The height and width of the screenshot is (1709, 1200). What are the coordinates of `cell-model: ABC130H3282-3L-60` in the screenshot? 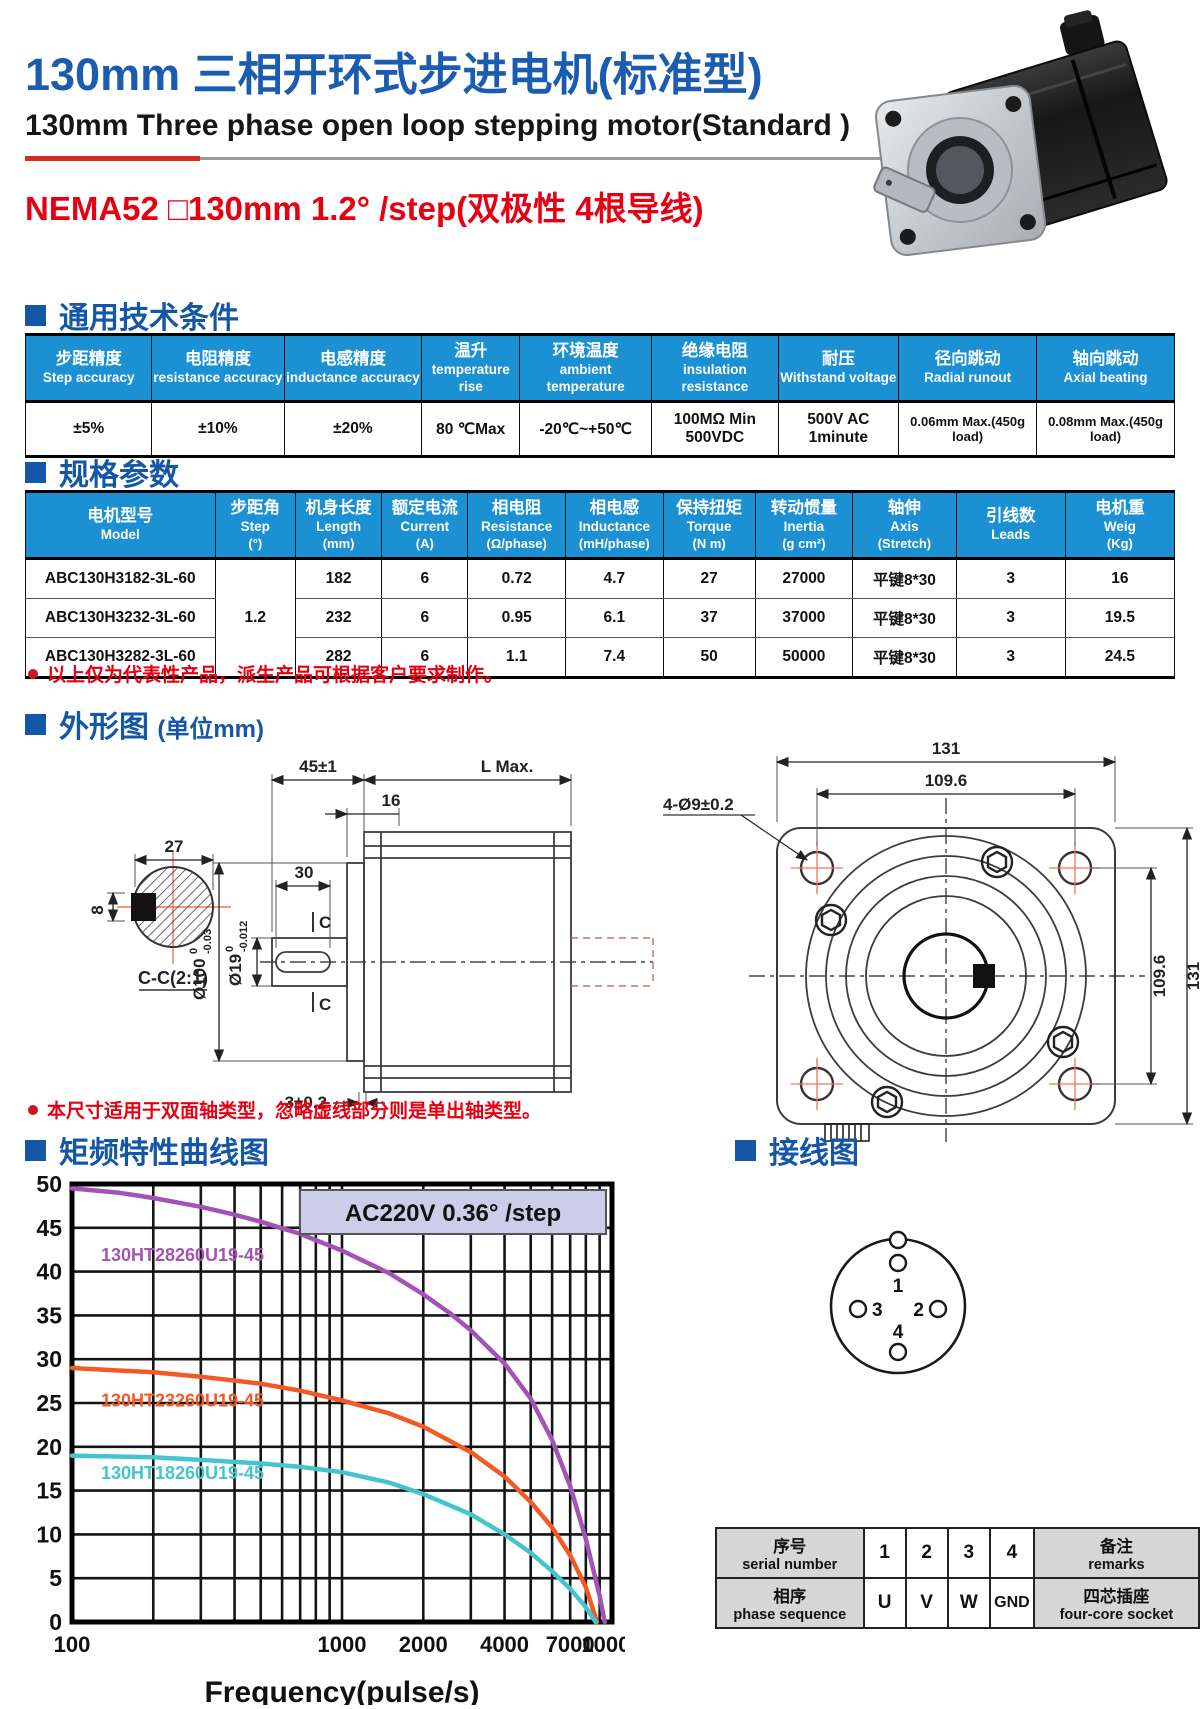 It's located at (120, 657).